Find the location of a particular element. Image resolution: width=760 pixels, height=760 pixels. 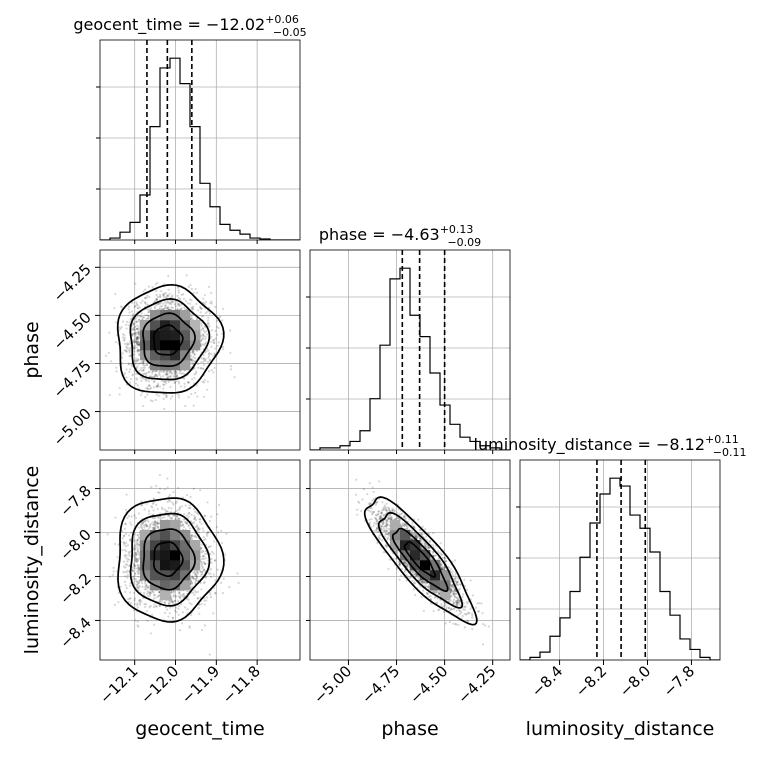

title-minus: −0.05 is located at coordinates (290, 32).